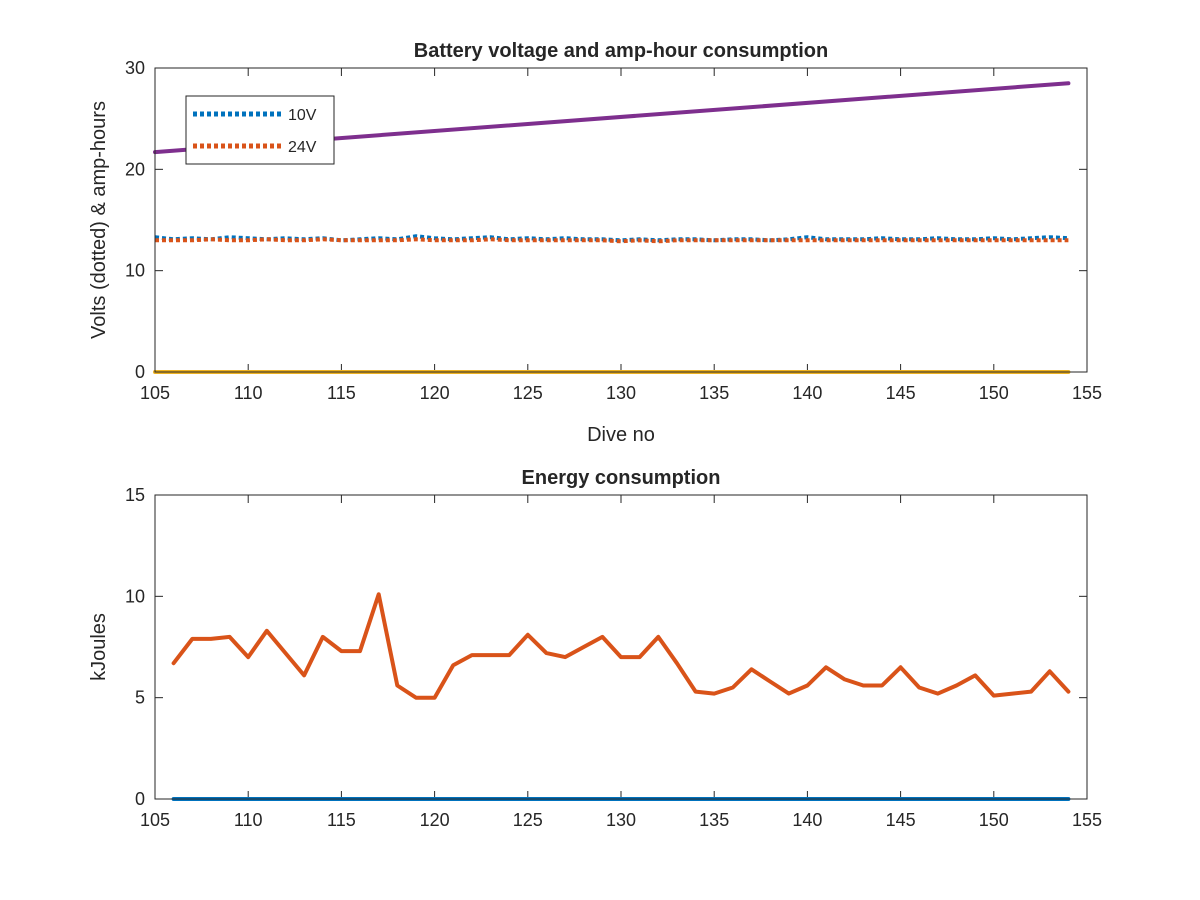  I want to click on legend-box, so click(260, 130).